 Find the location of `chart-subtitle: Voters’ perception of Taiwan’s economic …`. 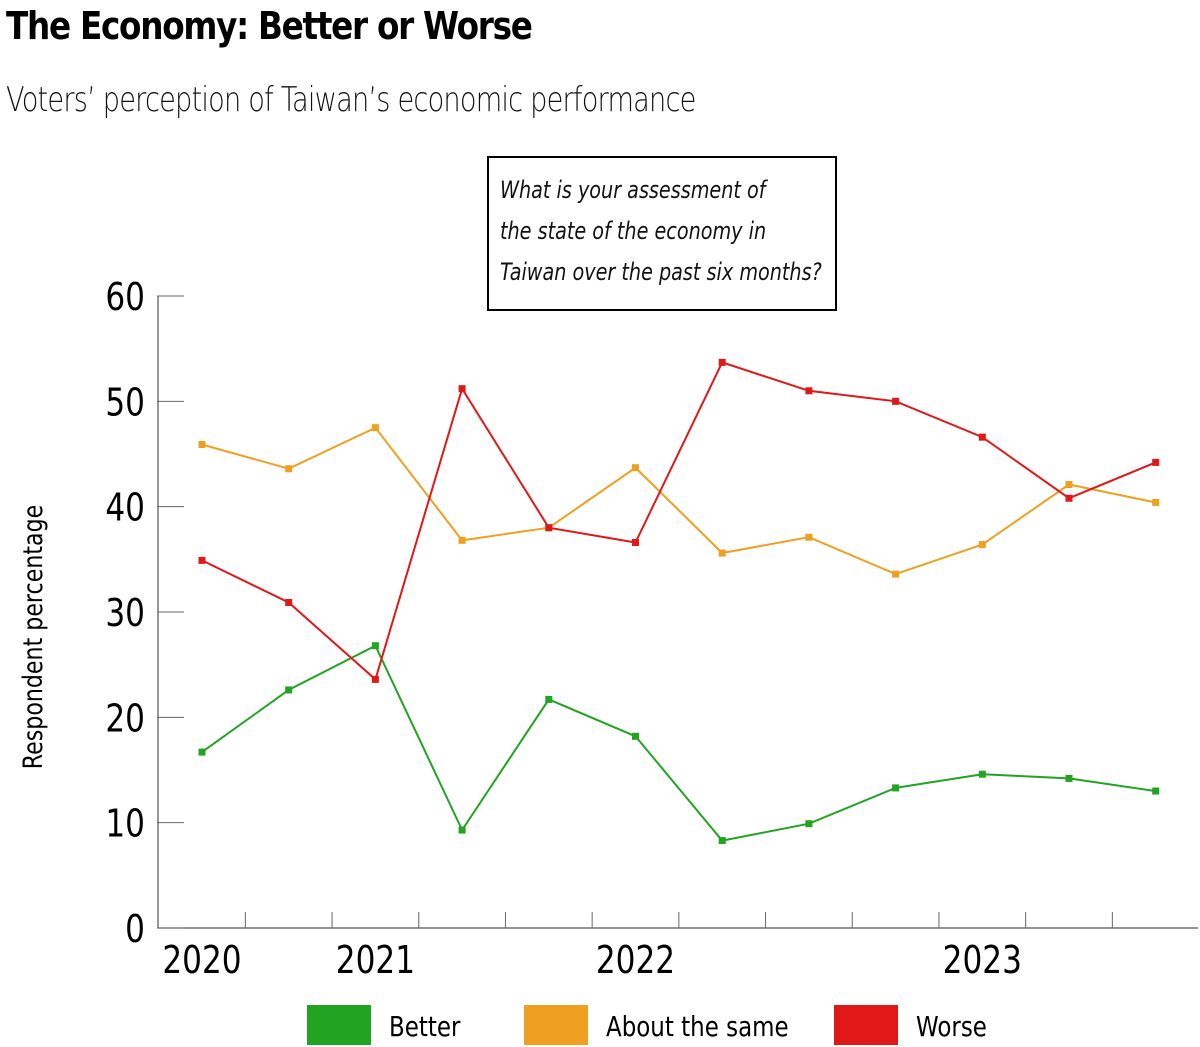

chart-subtitle: Voters’ perception of Taiwan’s economic … is located at coordinates (351, 100).